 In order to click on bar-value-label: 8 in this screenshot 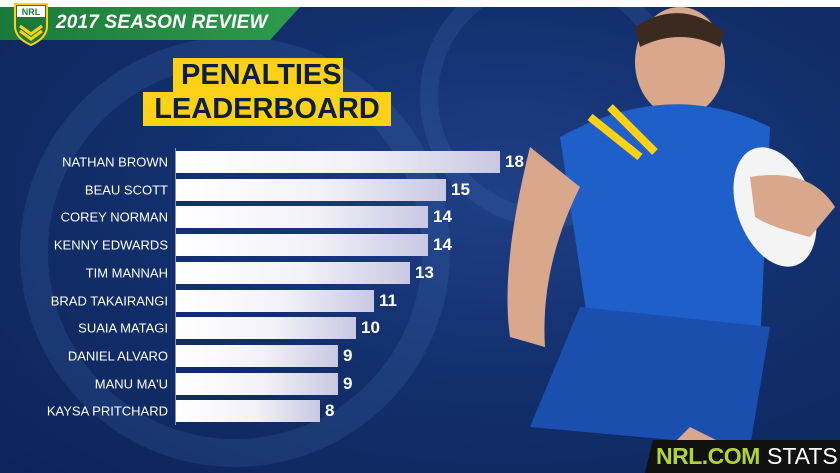, I will do `click(330, 411)`.